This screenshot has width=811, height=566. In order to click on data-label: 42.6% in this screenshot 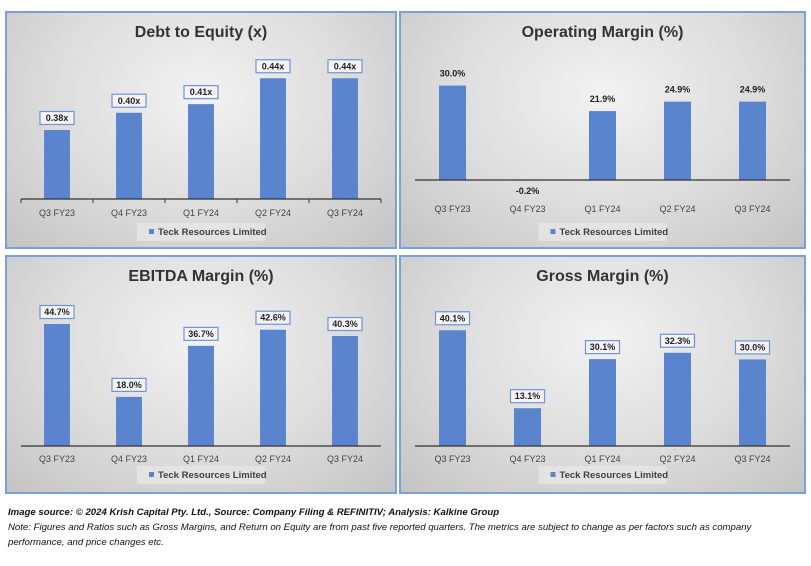, I will do `click(273, 318)`.